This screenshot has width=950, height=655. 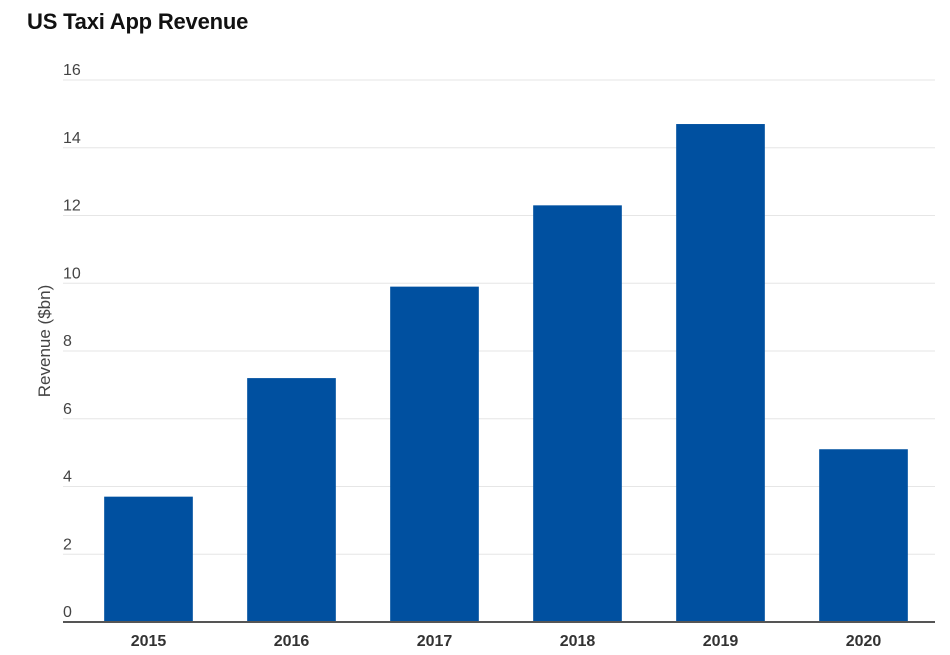 I want to click on bar-2018, so click(x=577, y=413).